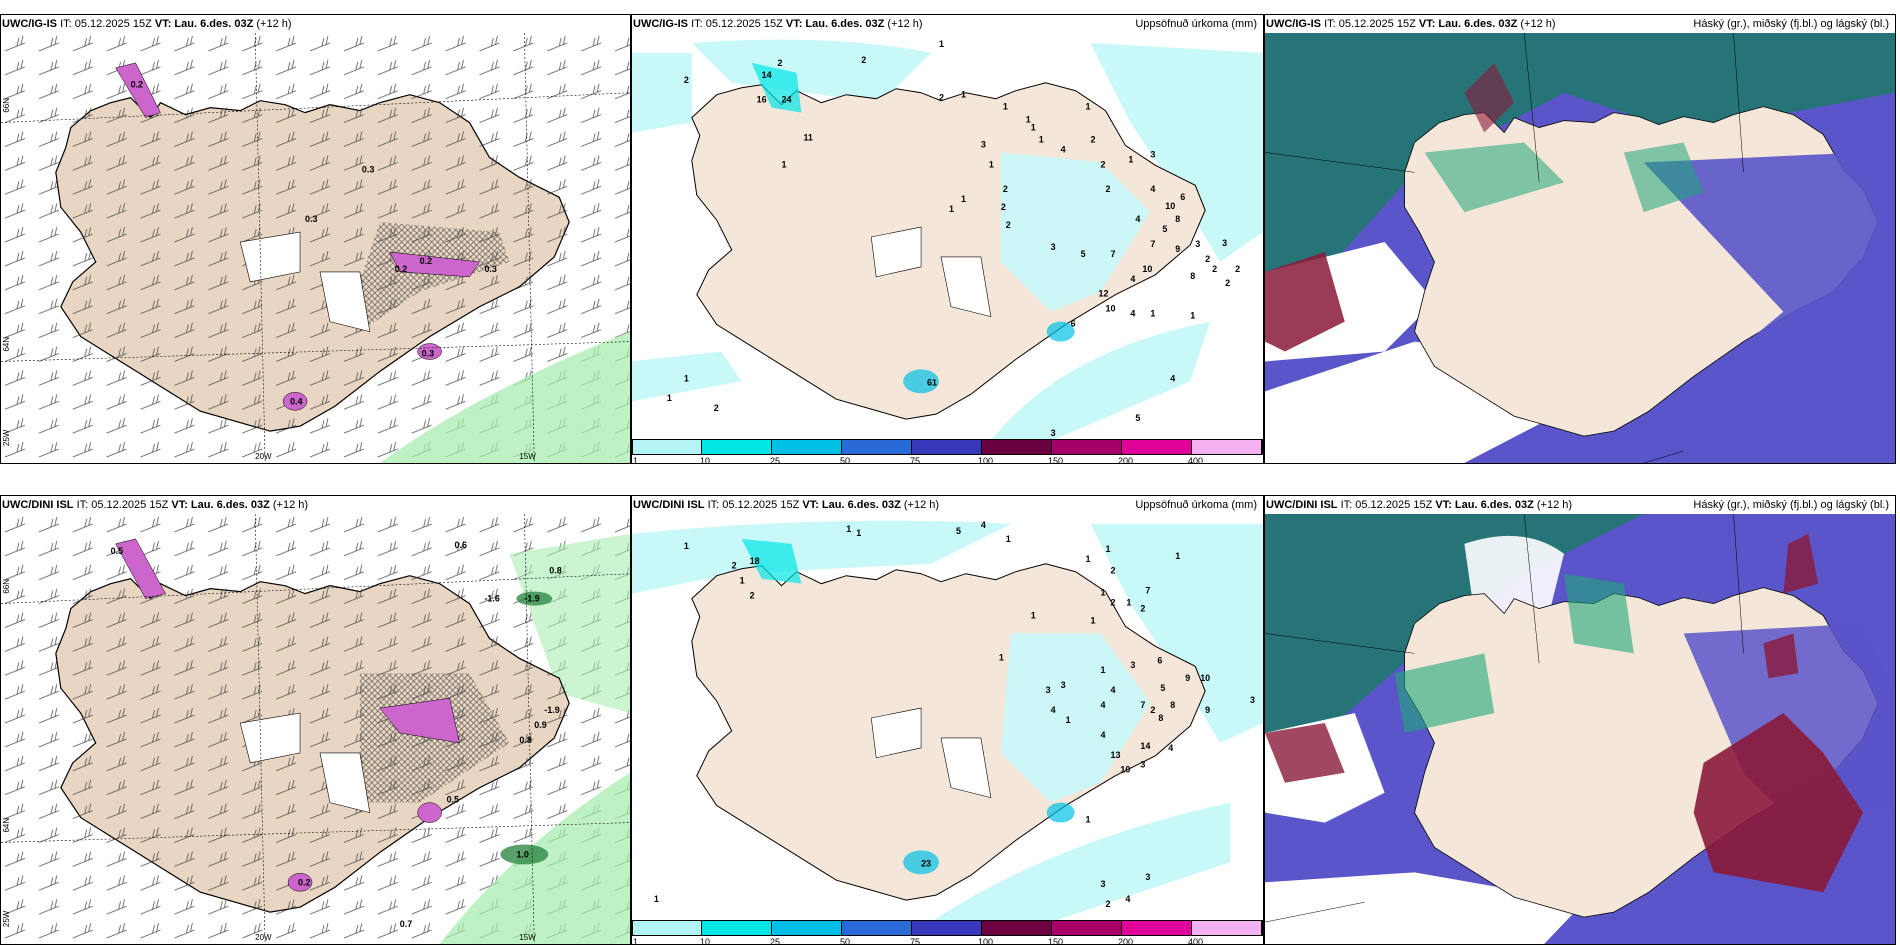  What do you see at coordinates (915, 941) in the screenshot?
I see `colorbar-tick: 75` at bounding box center [915, 941].